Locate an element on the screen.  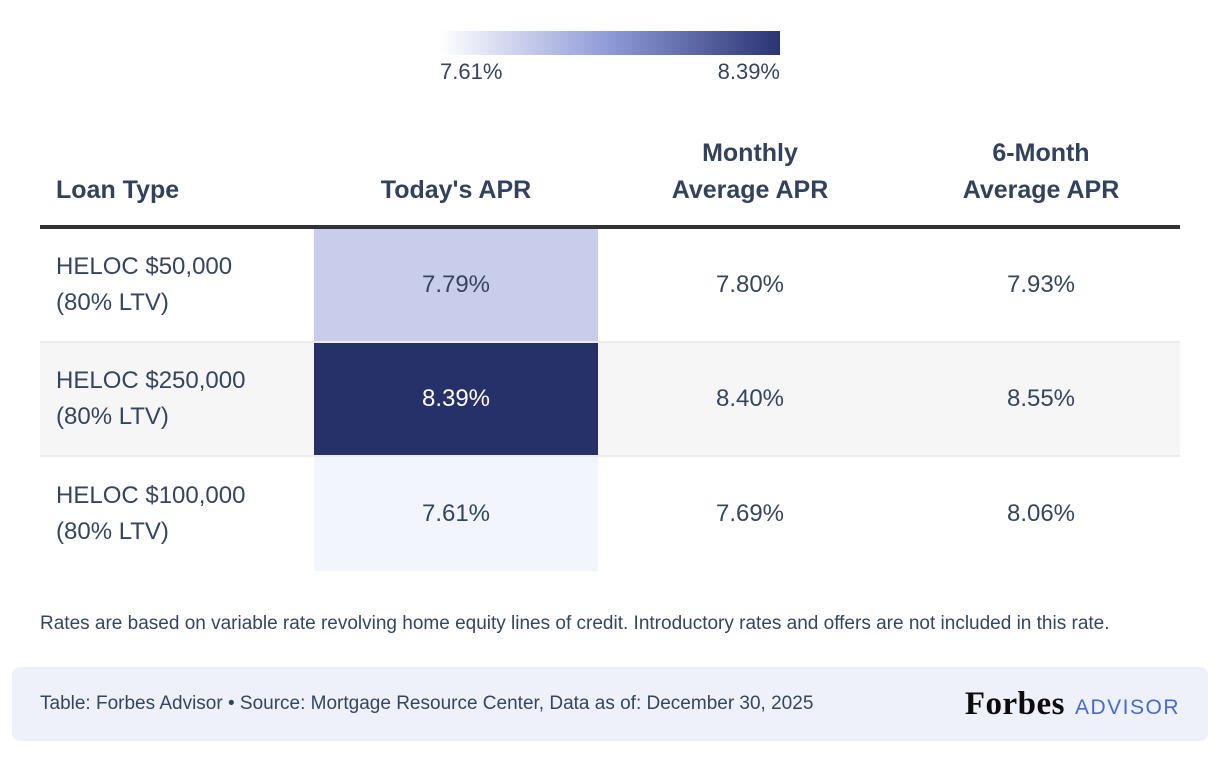
advisor-wordmark: ADVISOR is located at coordinates (1127, 707).